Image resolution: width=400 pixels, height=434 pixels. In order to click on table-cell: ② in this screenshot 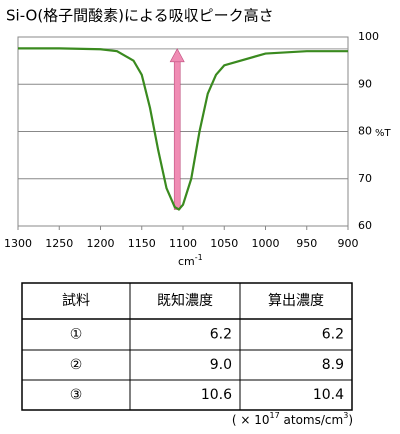, I will do `click(76, 365)`.